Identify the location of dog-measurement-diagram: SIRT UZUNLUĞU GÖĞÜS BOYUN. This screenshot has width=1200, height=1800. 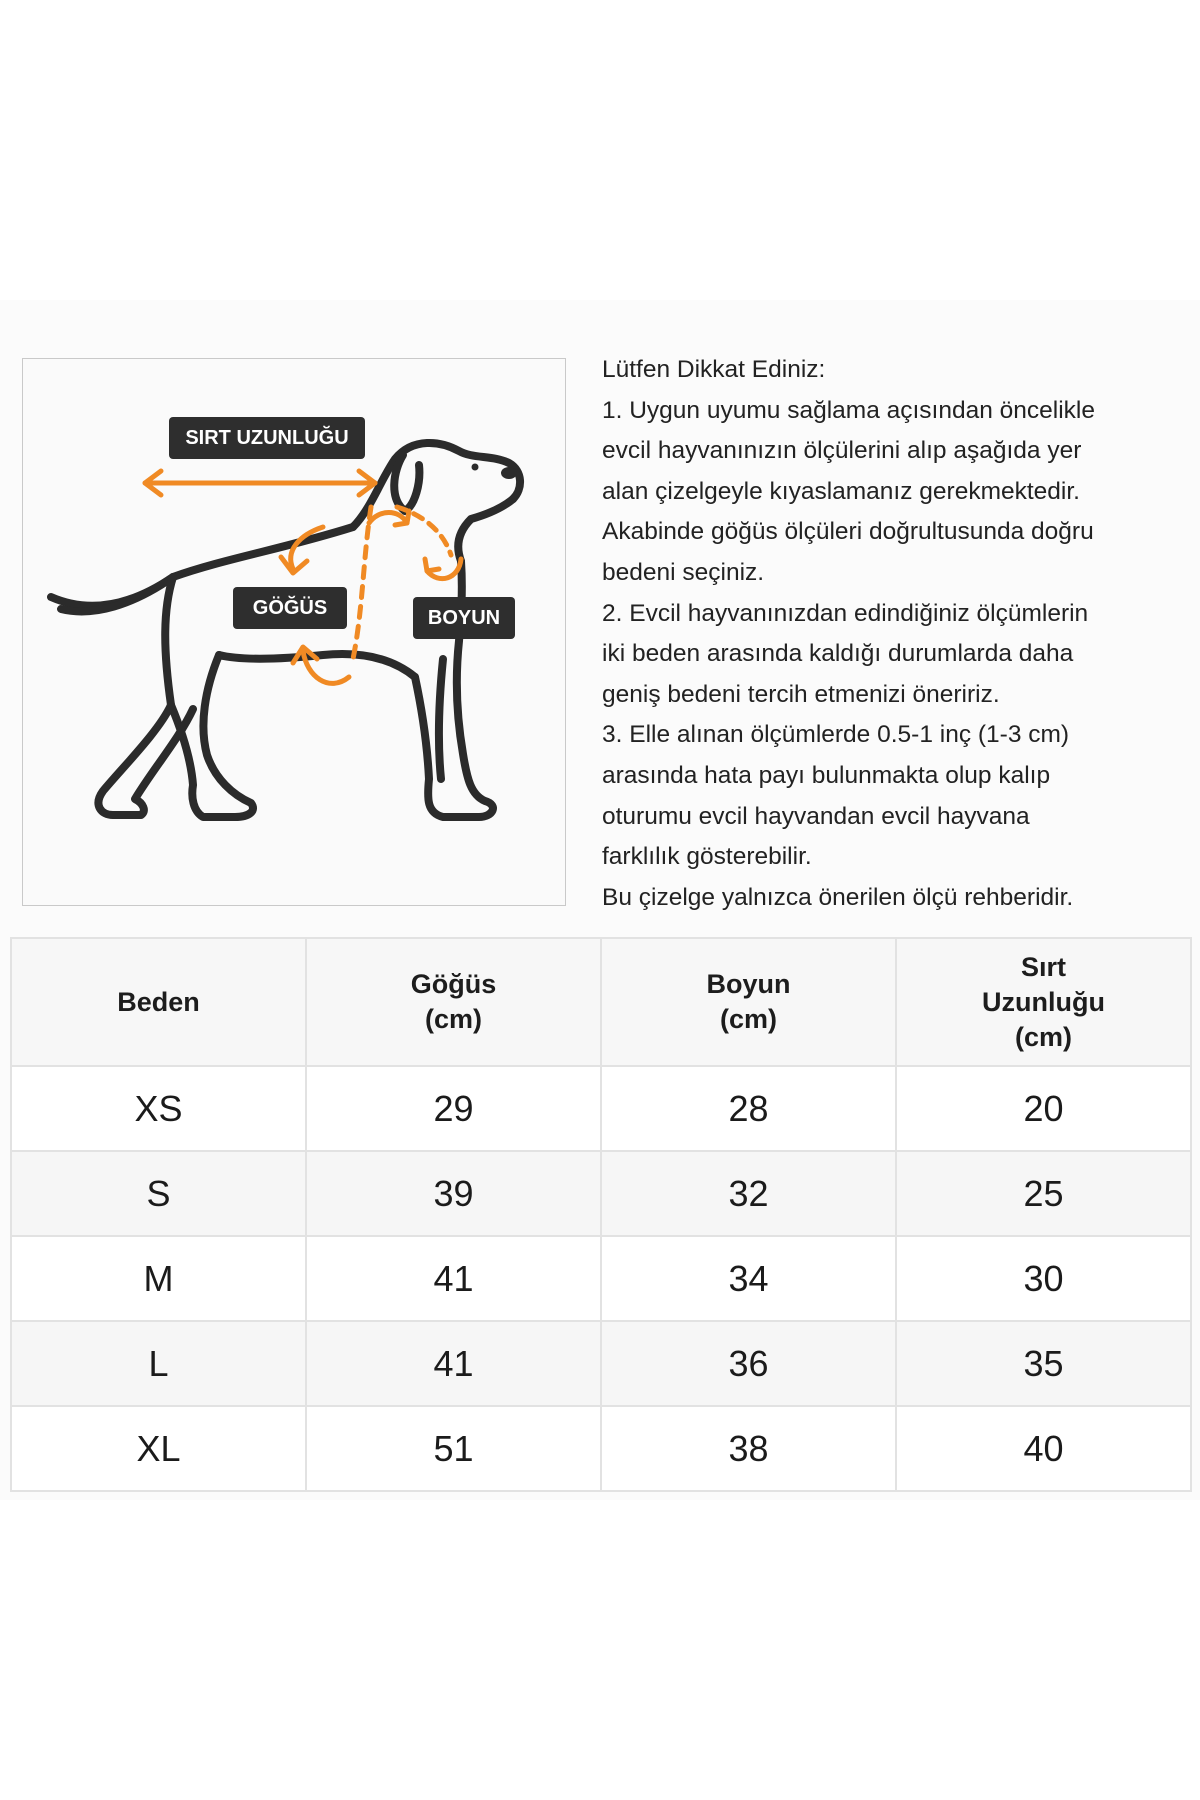
(294, 632).